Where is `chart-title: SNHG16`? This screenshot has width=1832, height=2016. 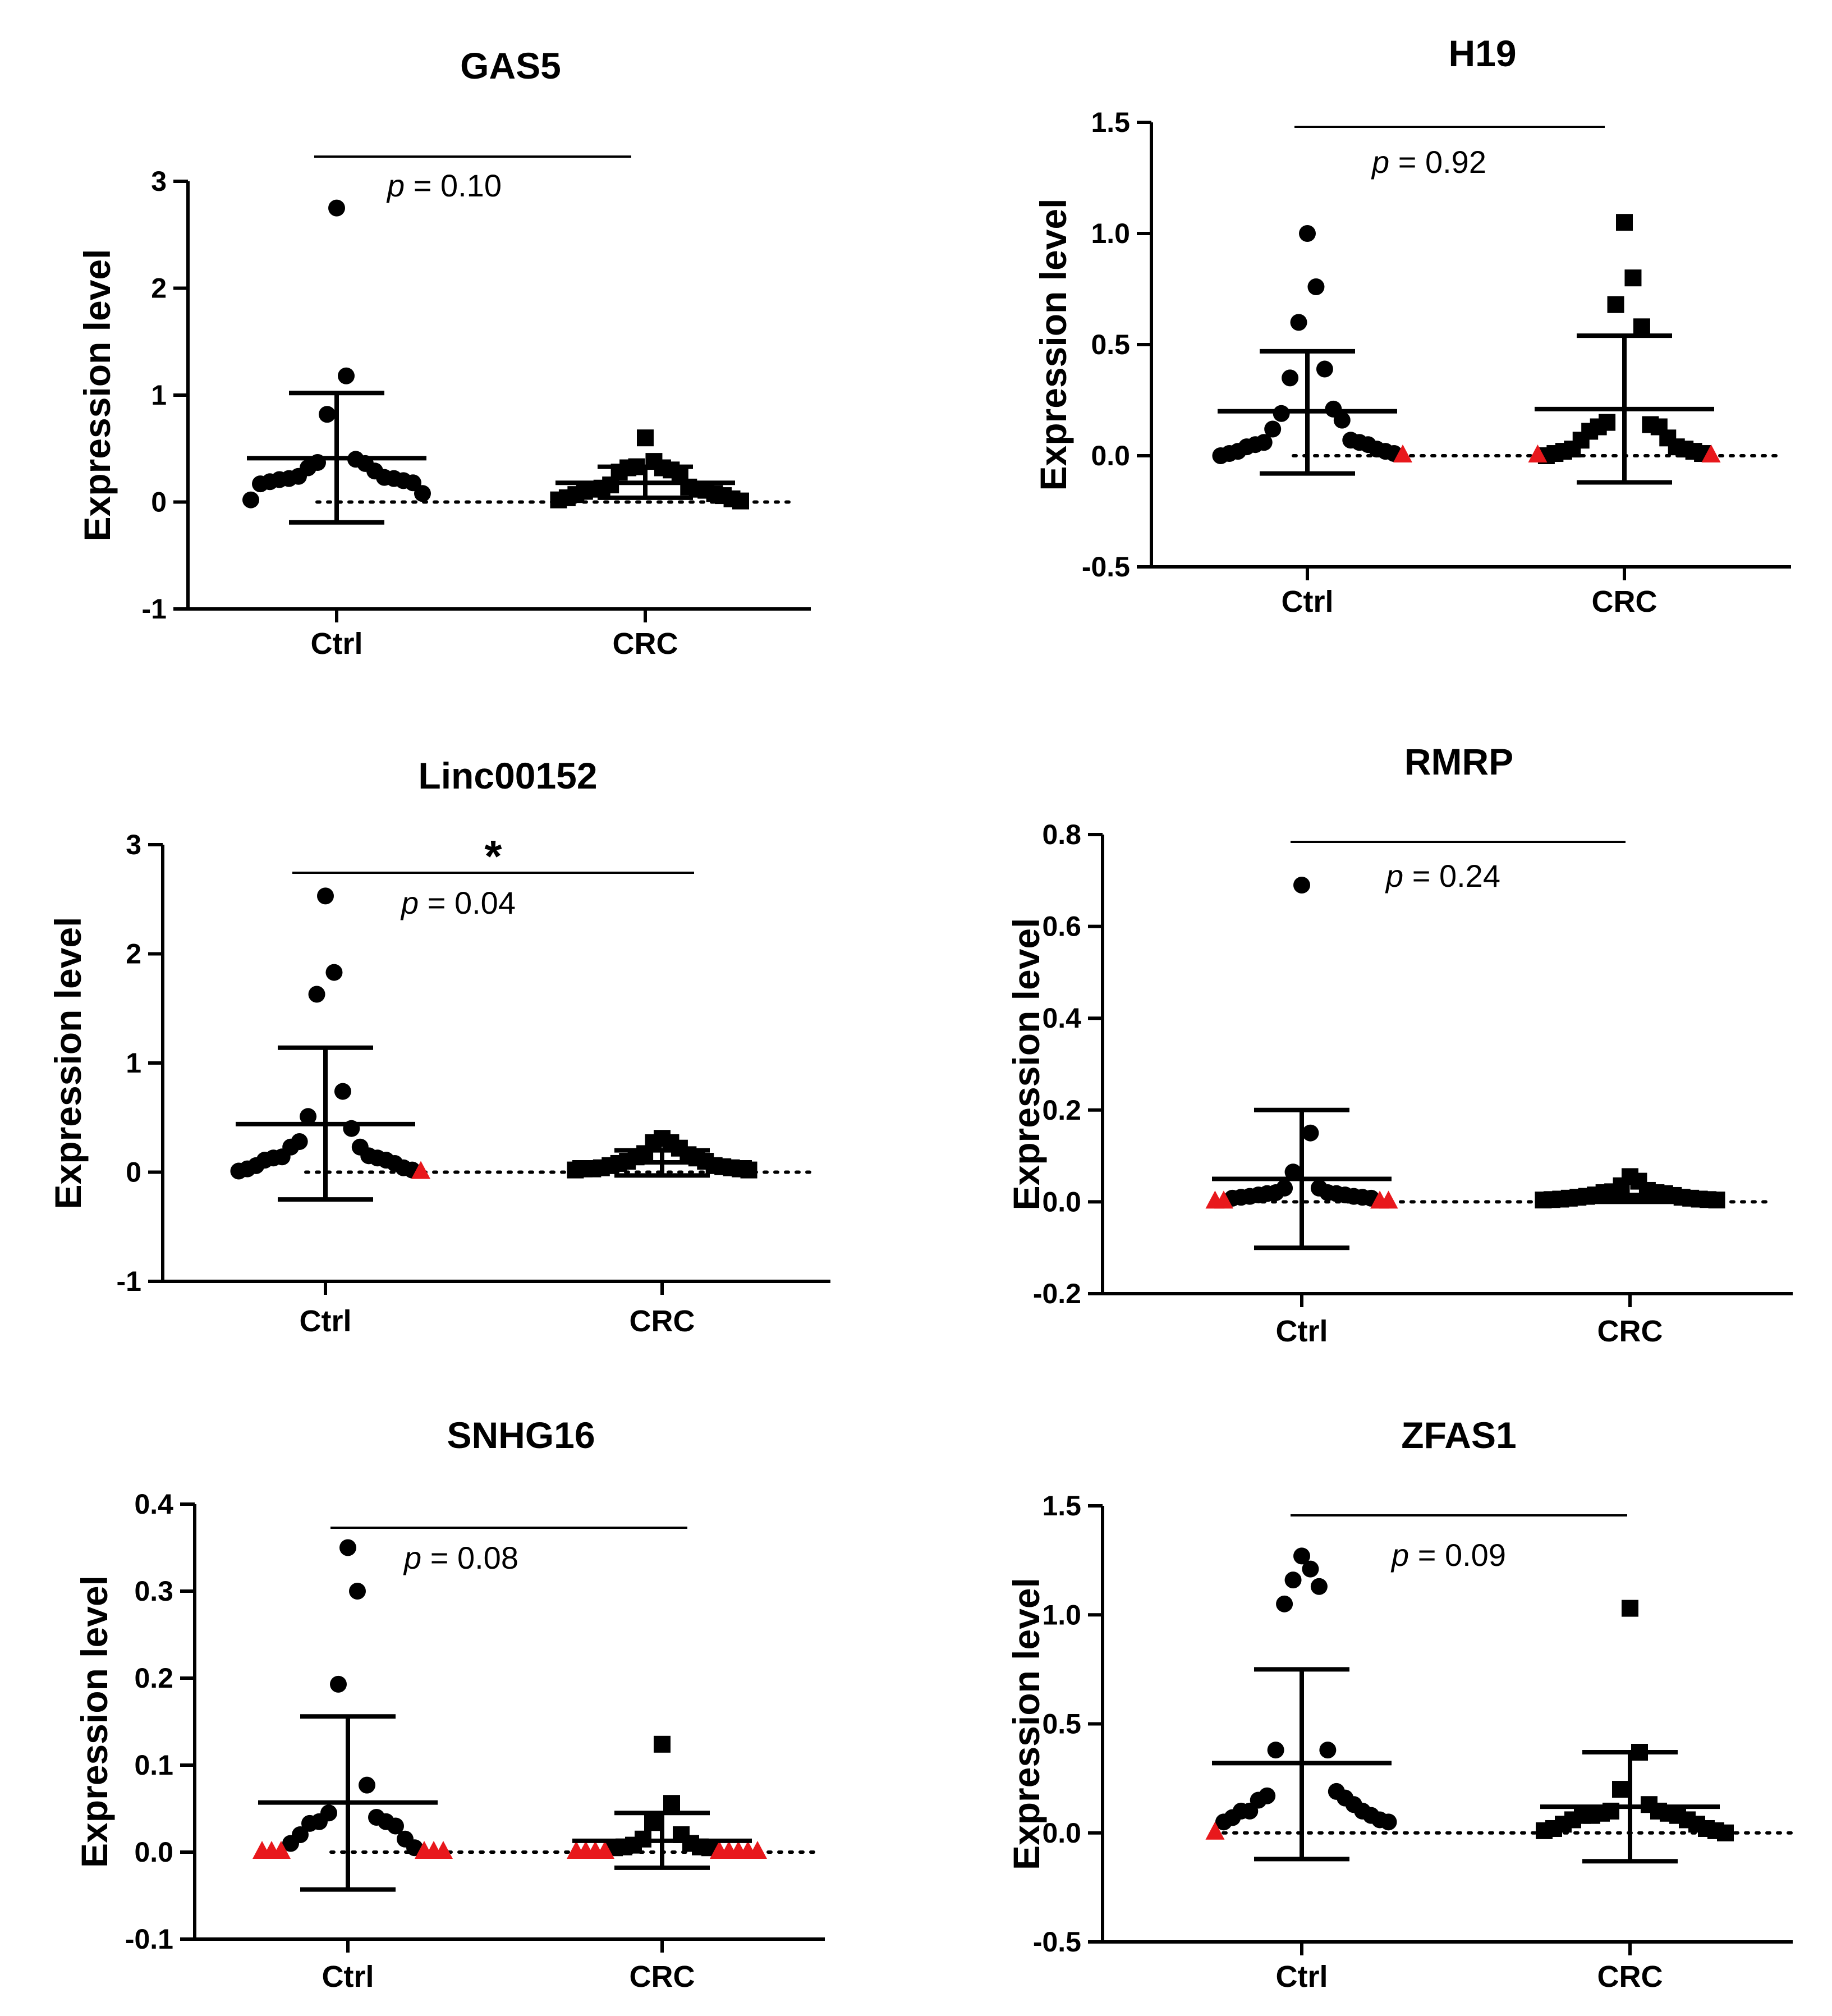 chart-title: SNHG16 is located at coordinates (521, 1435).